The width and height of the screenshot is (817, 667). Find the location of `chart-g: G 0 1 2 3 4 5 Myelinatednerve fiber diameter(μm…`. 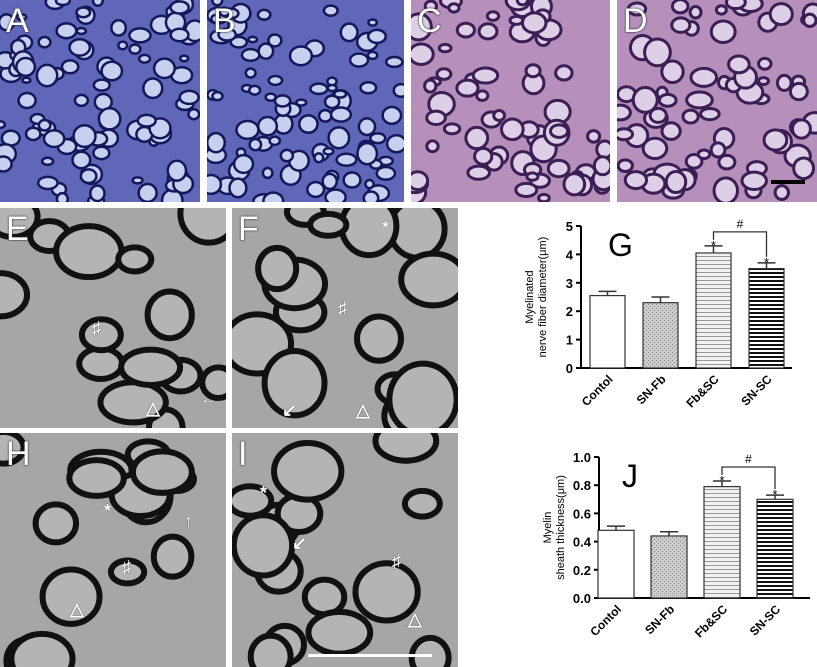

chart-g: G 0 1 2 3 4 5 Myelinatednerve fiber diameter(μm… is located at coordinates (658, 313).